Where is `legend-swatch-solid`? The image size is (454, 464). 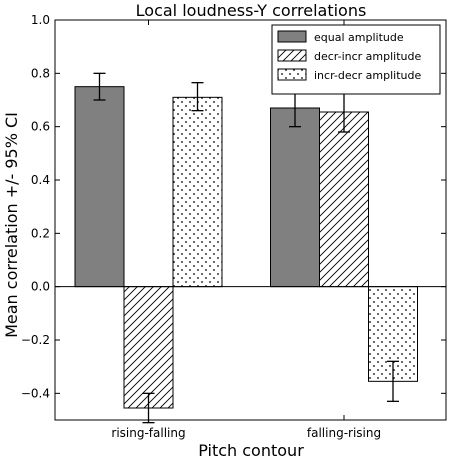 legend-swatch-solid is located at coordinates (292, 36).